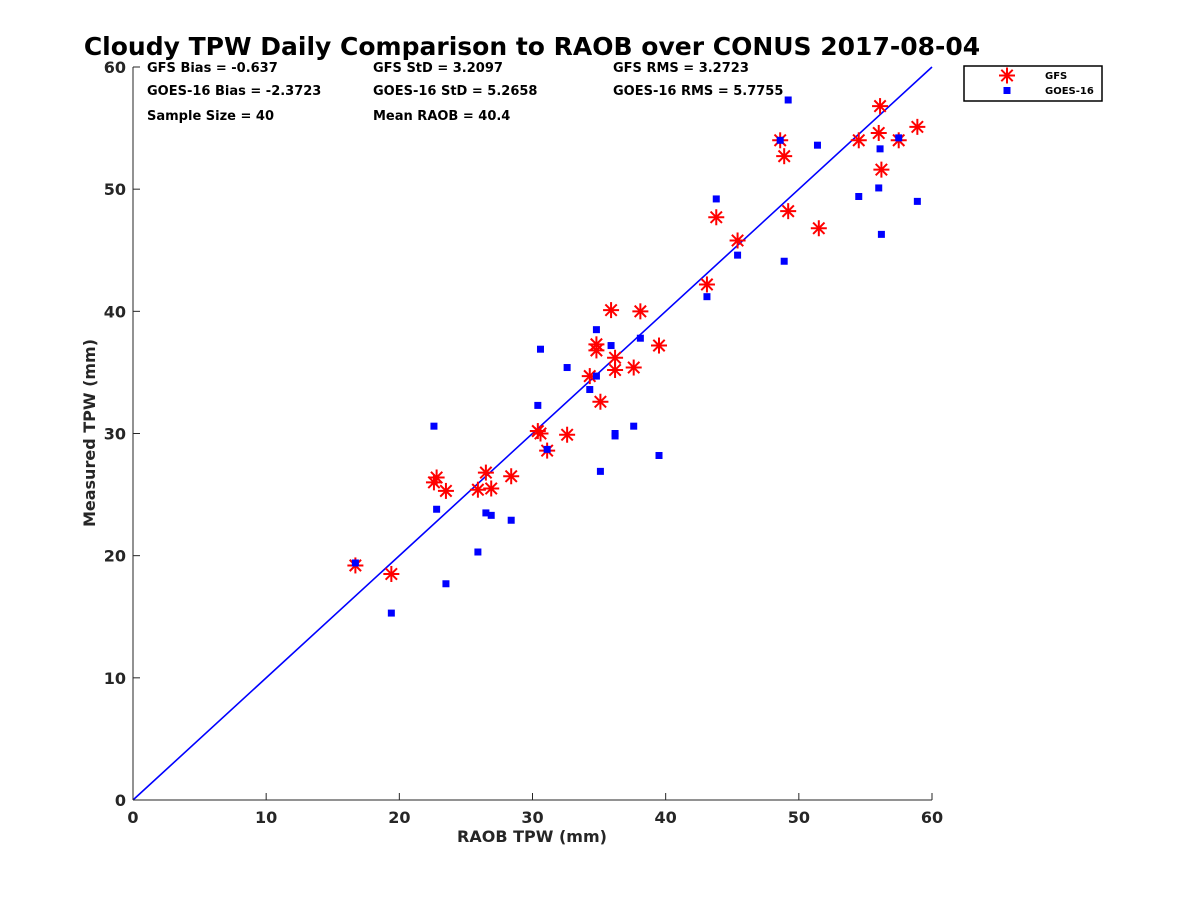  Describe the element at coordinates (212, 68) in the screenshot. I see `stat-text: GFS Bias = -0.637` at that location.